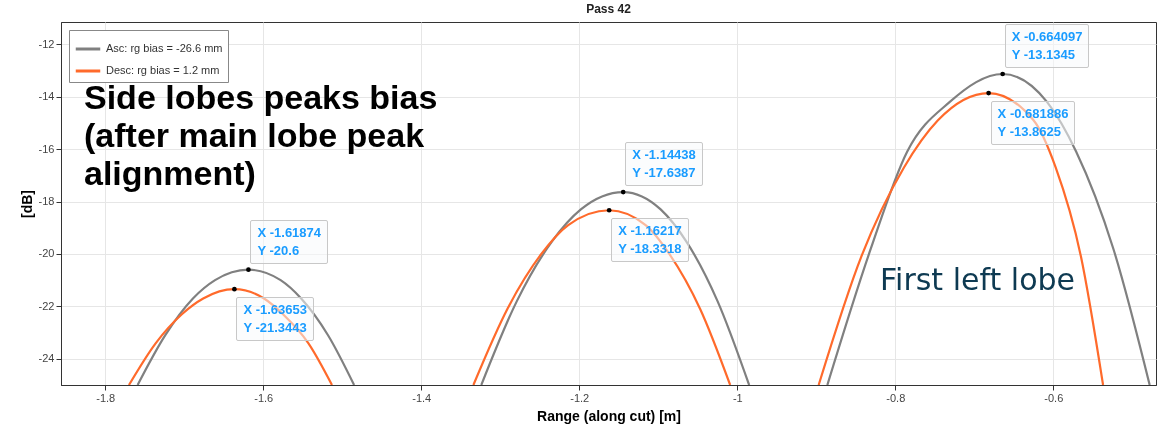  Describe the element at coordinates (46, 201) in the screenshot. I see `y-tick-label: -18` at that location.